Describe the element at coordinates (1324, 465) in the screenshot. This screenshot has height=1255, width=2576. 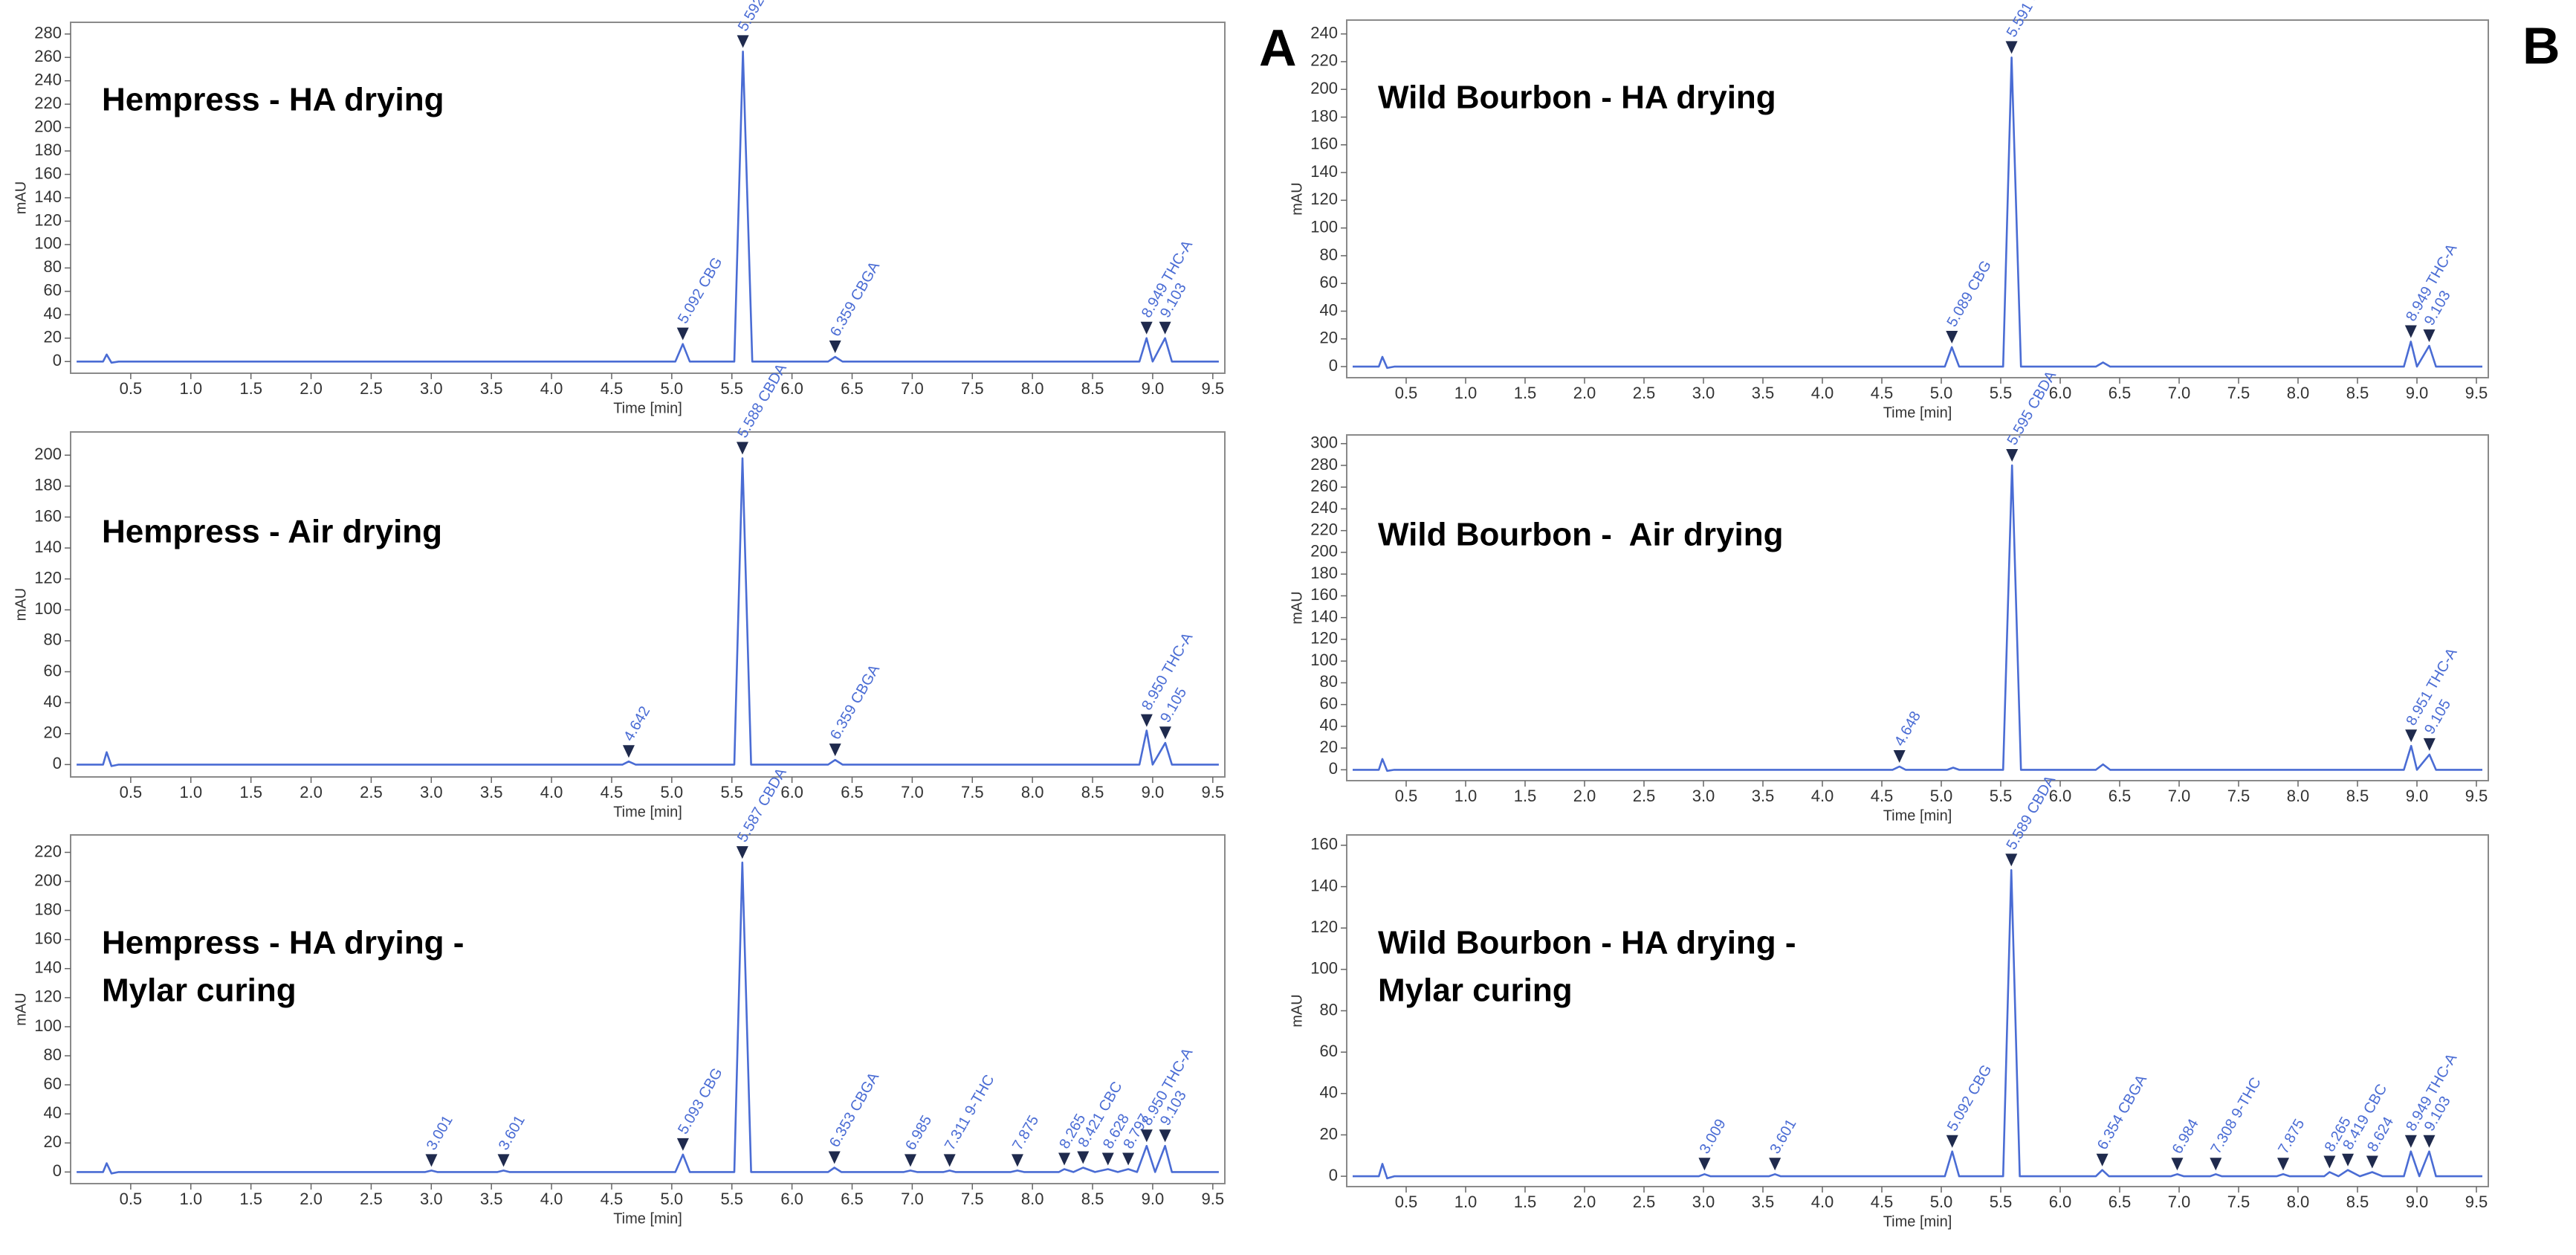
I see `y-tick-label: 280` at that location.